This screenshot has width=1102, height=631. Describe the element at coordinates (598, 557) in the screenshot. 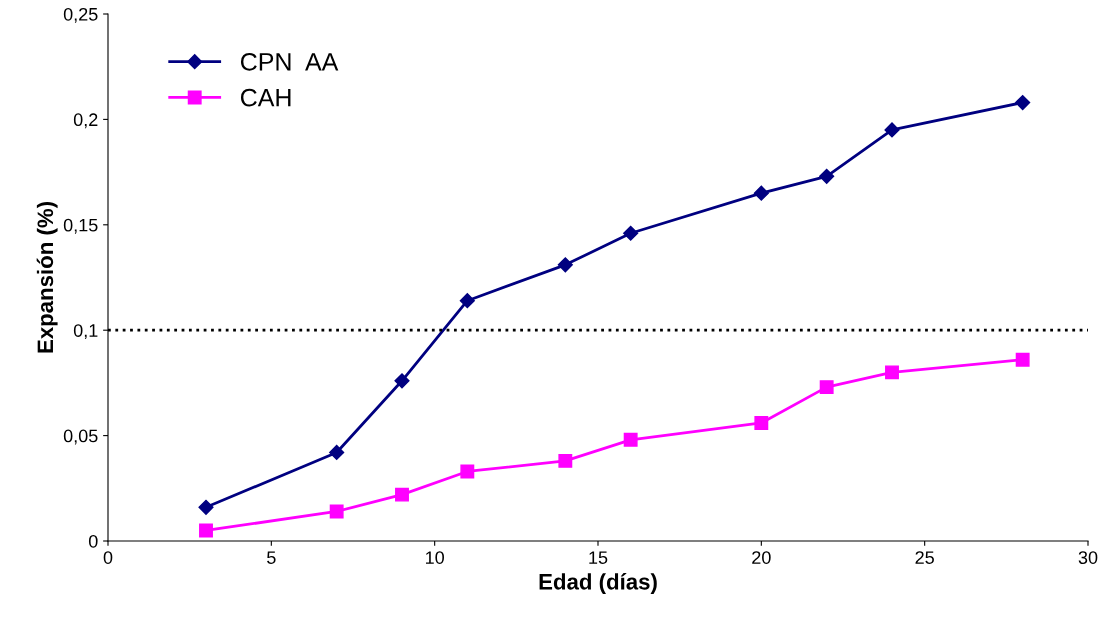

I see `x-tick-label: 15` at that location.